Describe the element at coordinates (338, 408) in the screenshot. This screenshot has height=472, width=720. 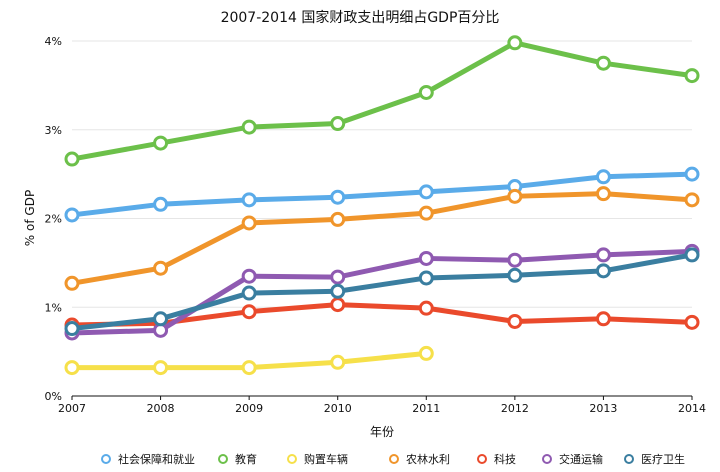
I see `x-tick-label: 2010` at that location.